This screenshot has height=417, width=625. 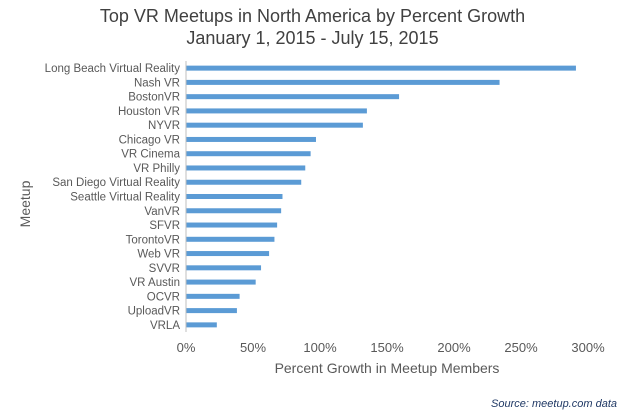 What do you see at coordinates (157, 83) in the screenshot?
I see `y-tick-label: Nash VR` at bounding box center [157, 83].